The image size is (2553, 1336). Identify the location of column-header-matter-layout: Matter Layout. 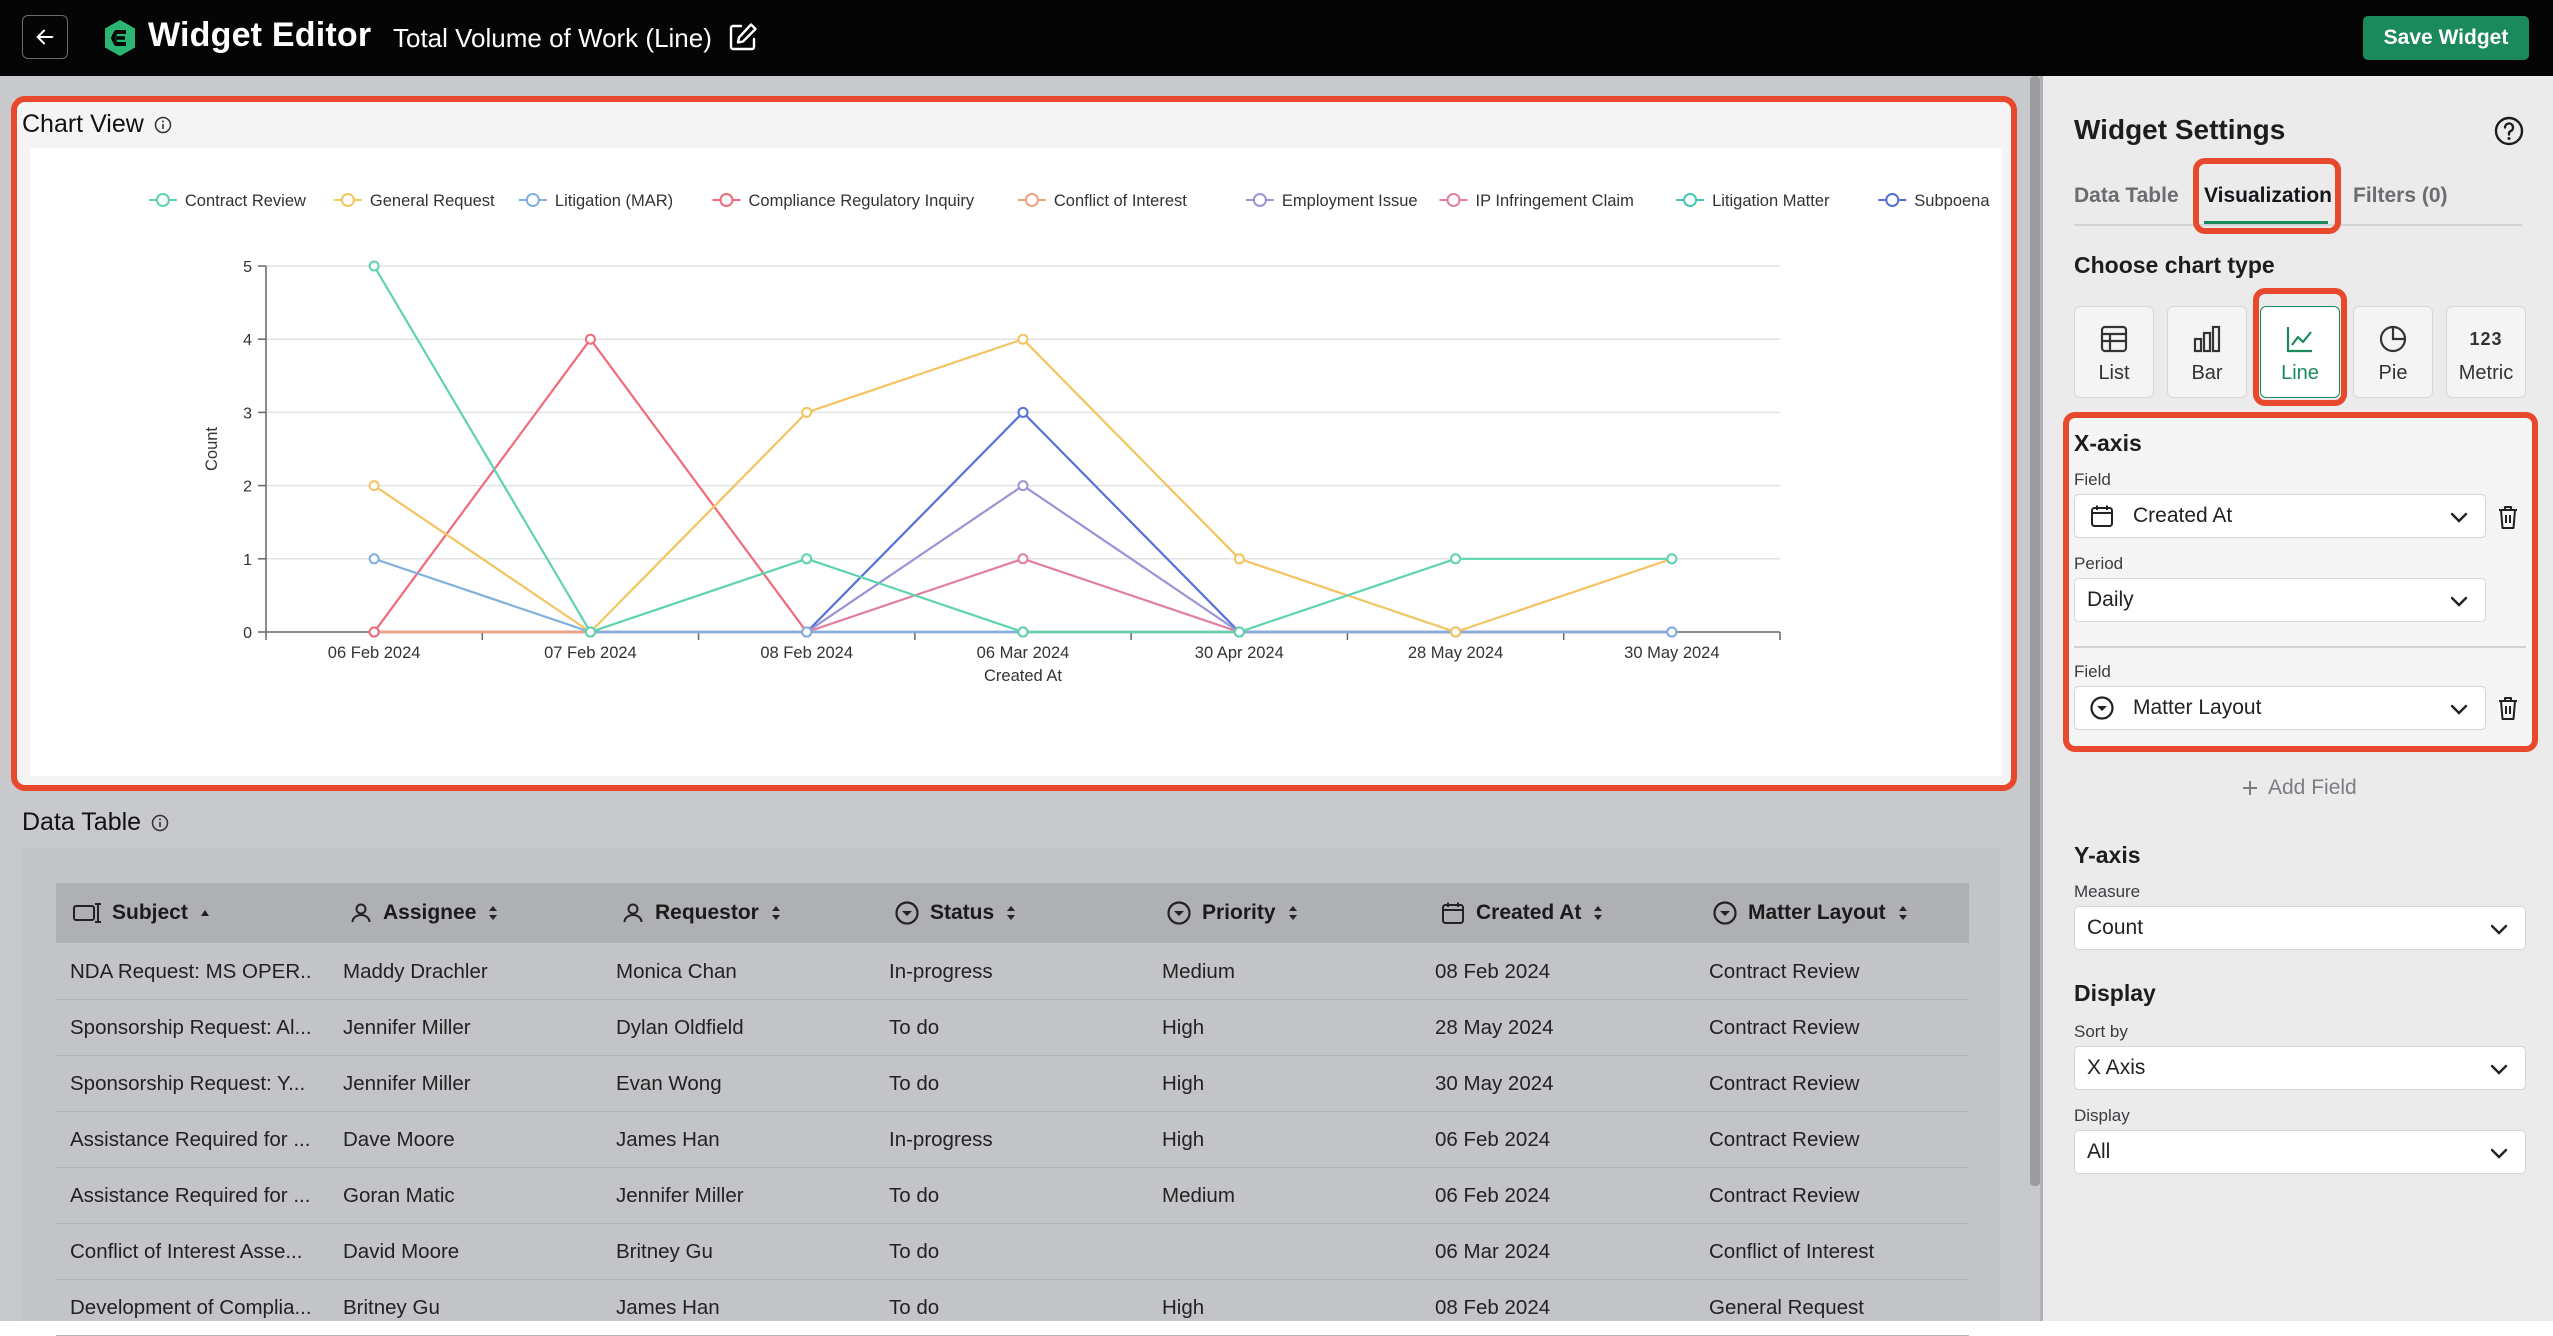
(1811, 913).